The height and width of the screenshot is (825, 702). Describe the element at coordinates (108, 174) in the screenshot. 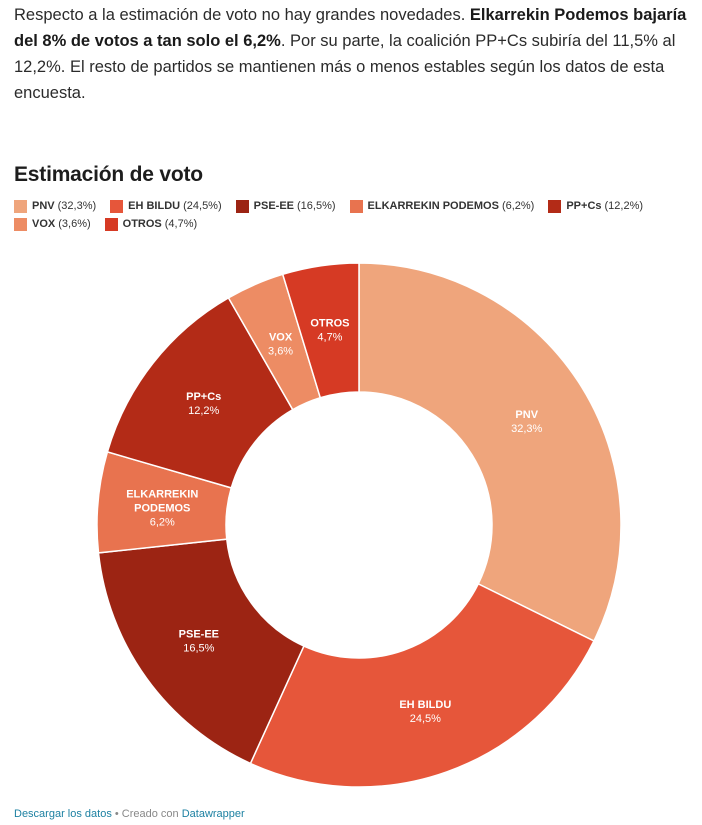

I see `chart-title: Estimación de voto` at that location.